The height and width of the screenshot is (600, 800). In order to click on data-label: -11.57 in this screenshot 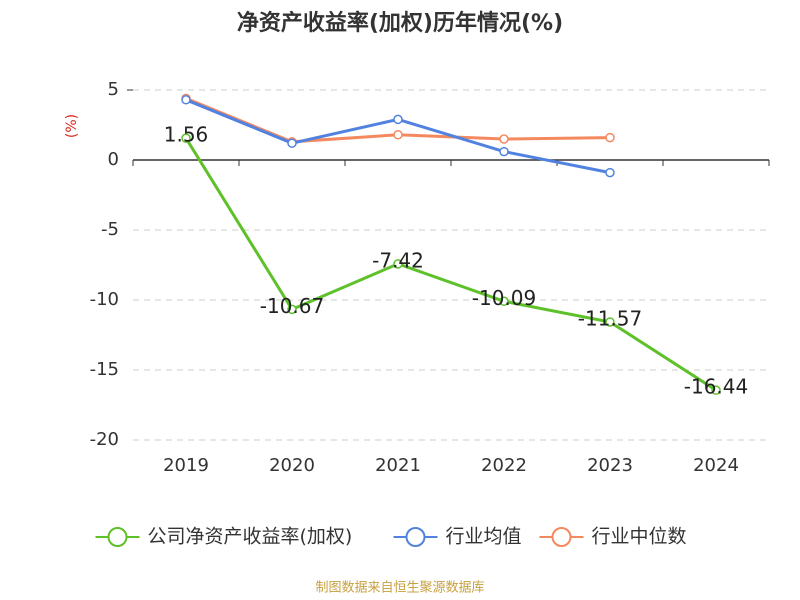, I will do `click(610, 318)`.